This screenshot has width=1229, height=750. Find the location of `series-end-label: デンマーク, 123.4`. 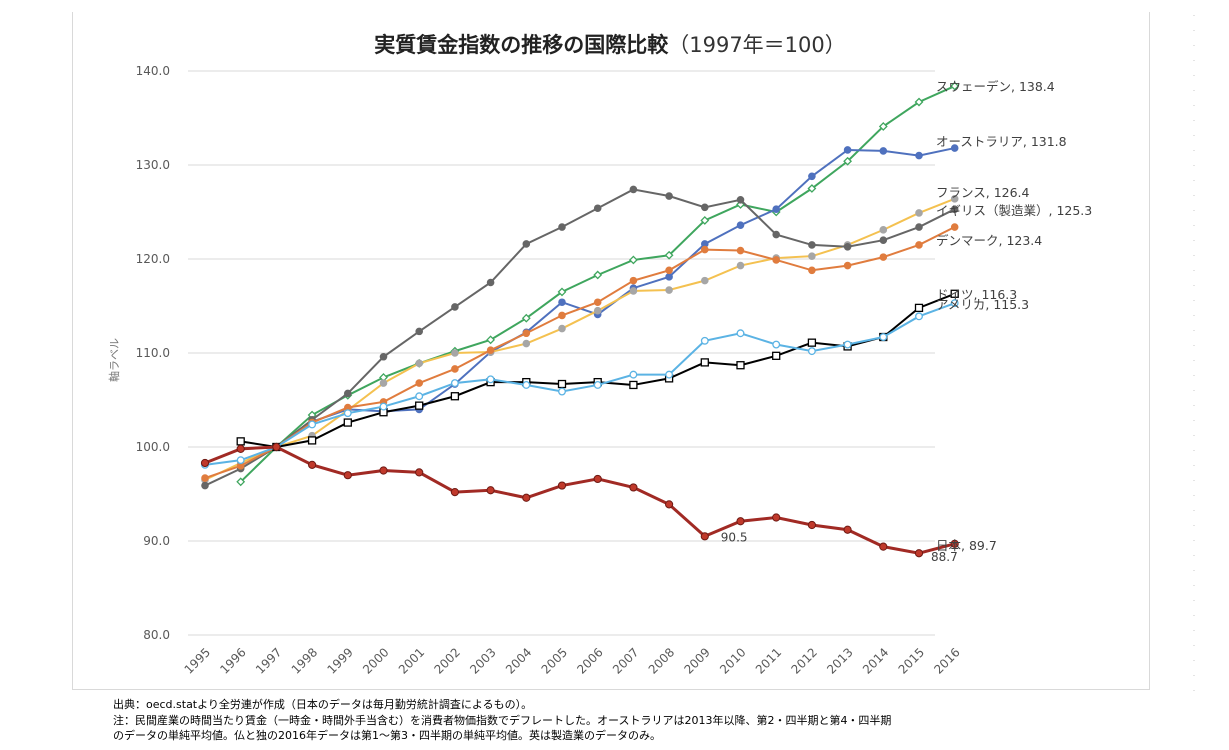

series-end-label: デンマーク, 123.4 is located at coordinates (989, 240).